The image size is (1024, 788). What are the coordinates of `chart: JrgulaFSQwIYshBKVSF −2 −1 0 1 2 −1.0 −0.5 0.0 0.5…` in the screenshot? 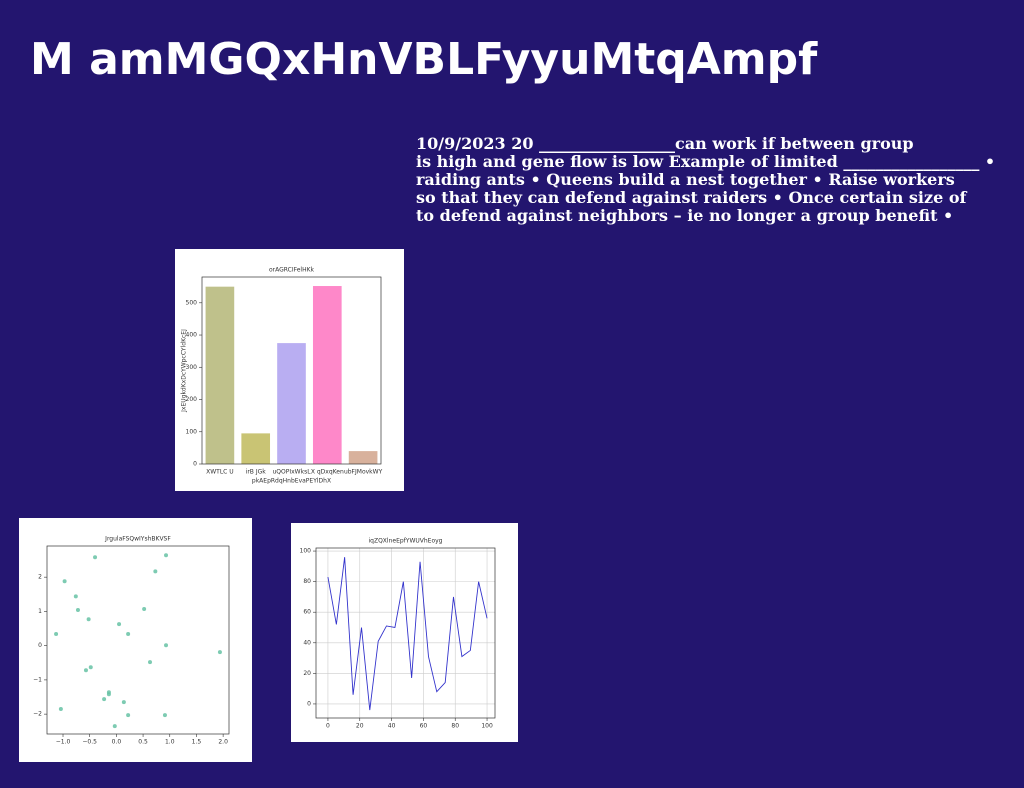 It's located at (131, 641).